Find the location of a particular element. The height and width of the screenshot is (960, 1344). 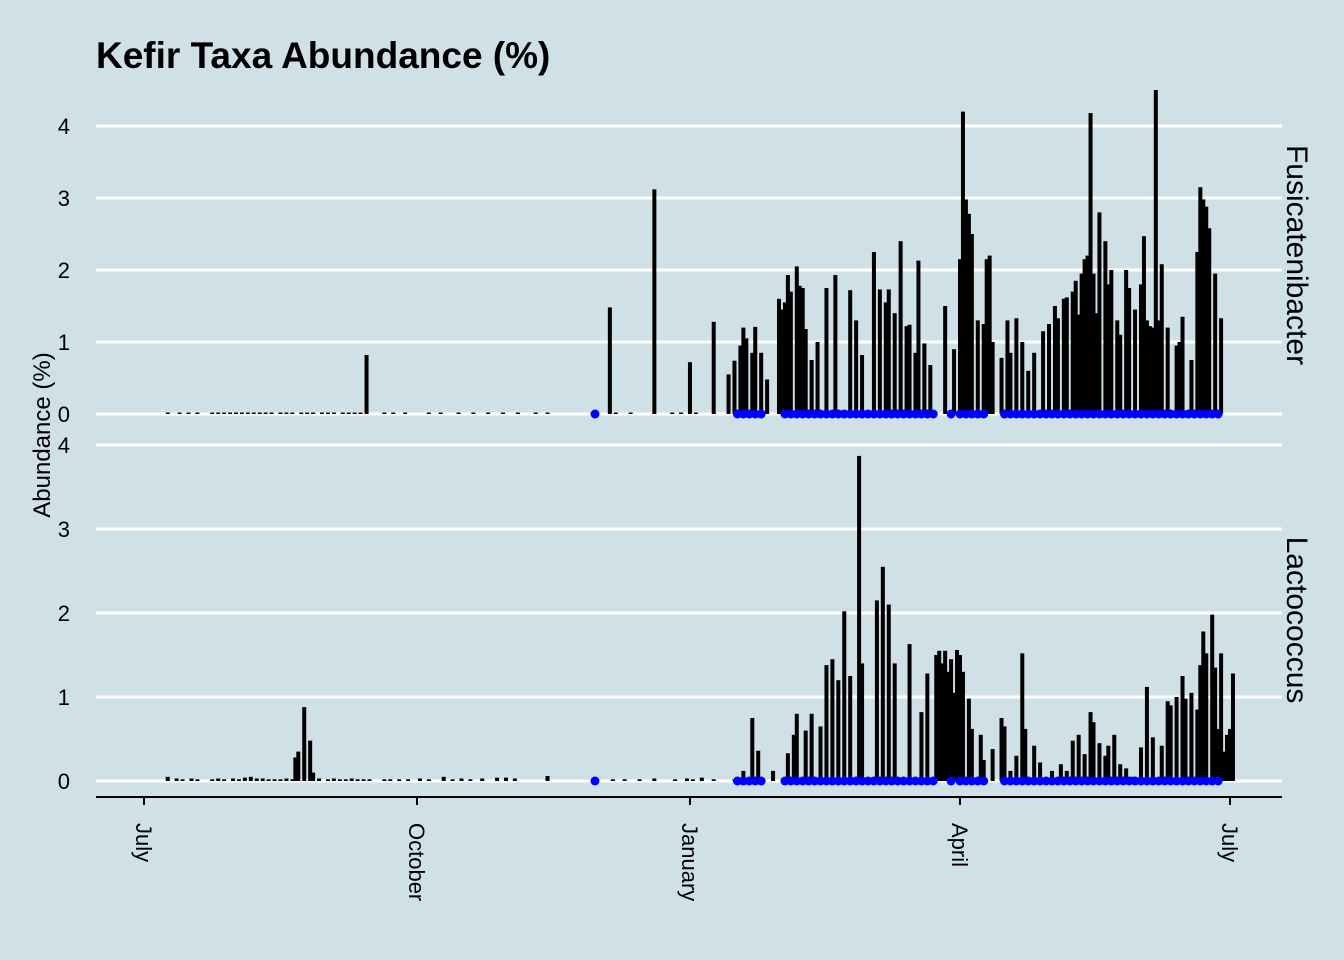

facet-strip-label: Lactococcus is located at coordinates (1296, 620).